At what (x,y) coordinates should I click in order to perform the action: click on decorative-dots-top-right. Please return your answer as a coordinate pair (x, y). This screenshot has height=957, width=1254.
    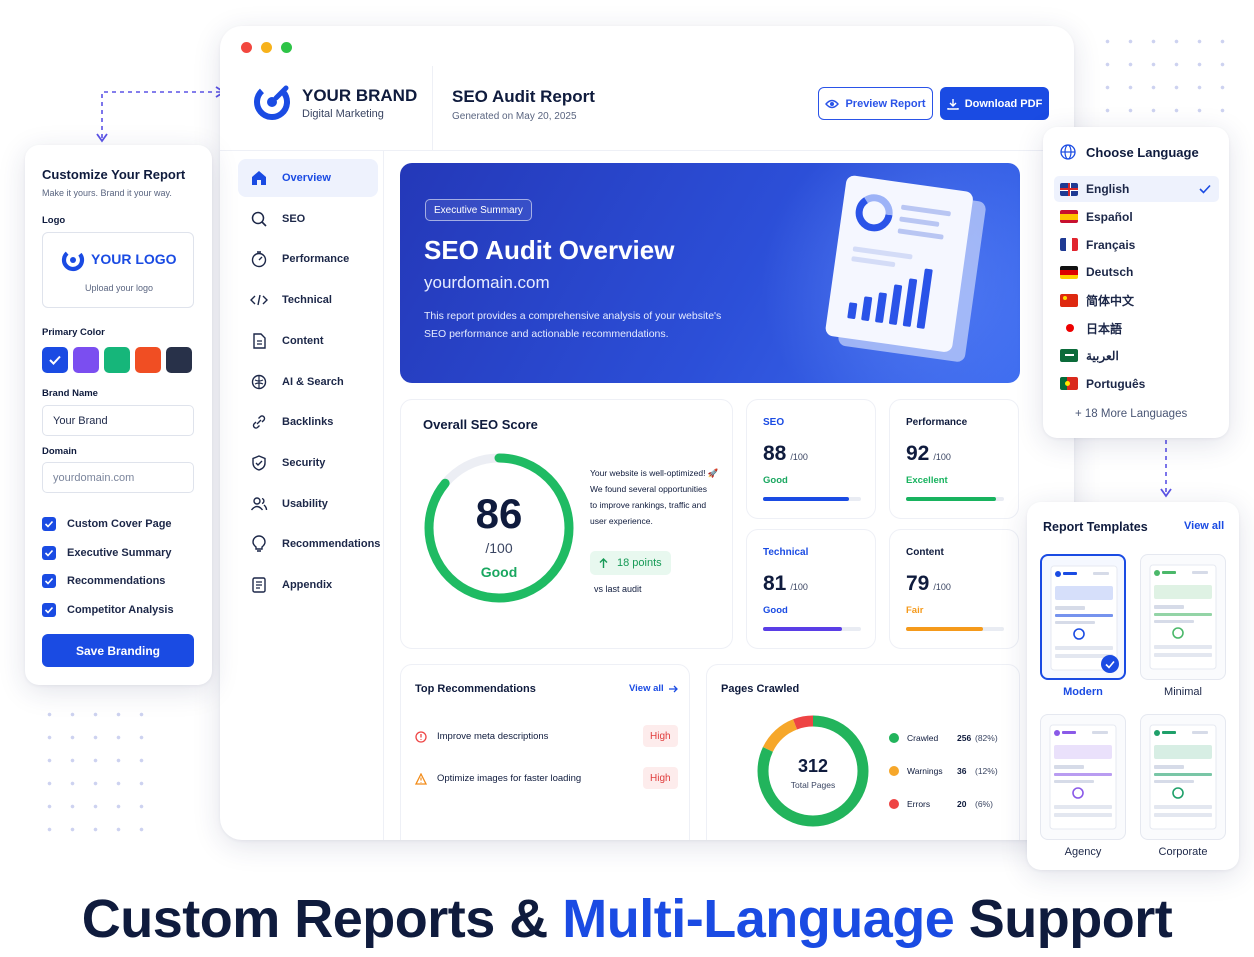
    Looking at the image, I should click on (1166, 77).